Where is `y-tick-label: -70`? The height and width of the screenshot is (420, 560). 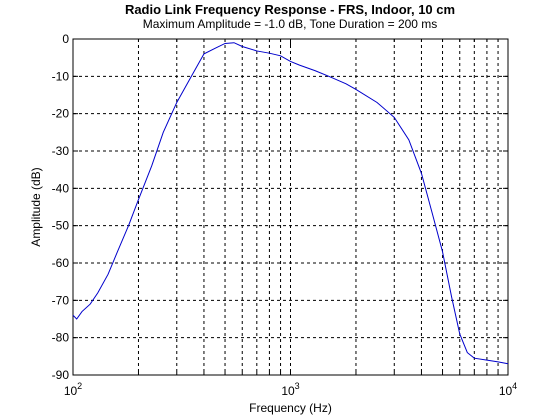
y-tick-label: -70 is located at coordinates (61, 300).